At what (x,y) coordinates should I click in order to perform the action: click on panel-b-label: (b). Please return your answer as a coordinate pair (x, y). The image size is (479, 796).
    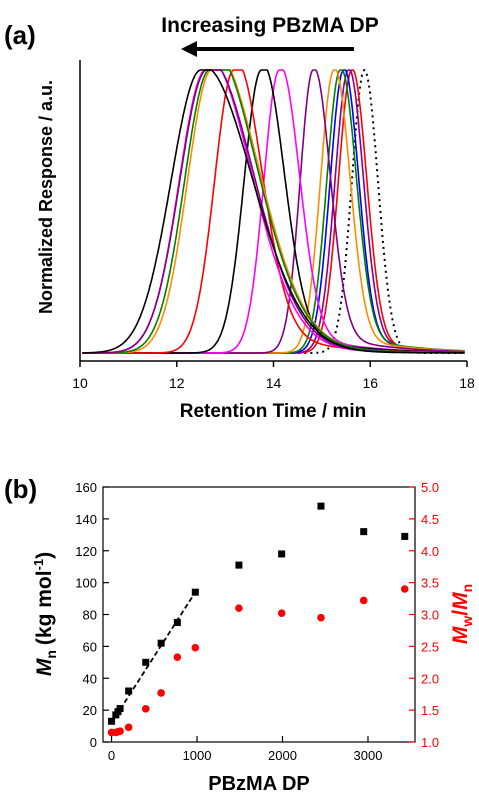
    Looking at the image, I should click on (20, 489).